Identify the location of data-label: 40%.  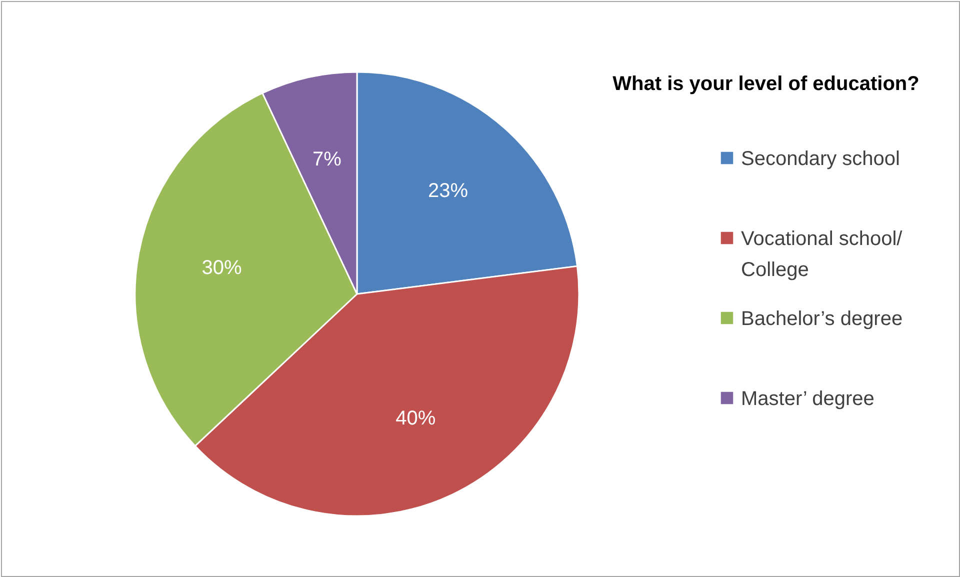
(416, 419).